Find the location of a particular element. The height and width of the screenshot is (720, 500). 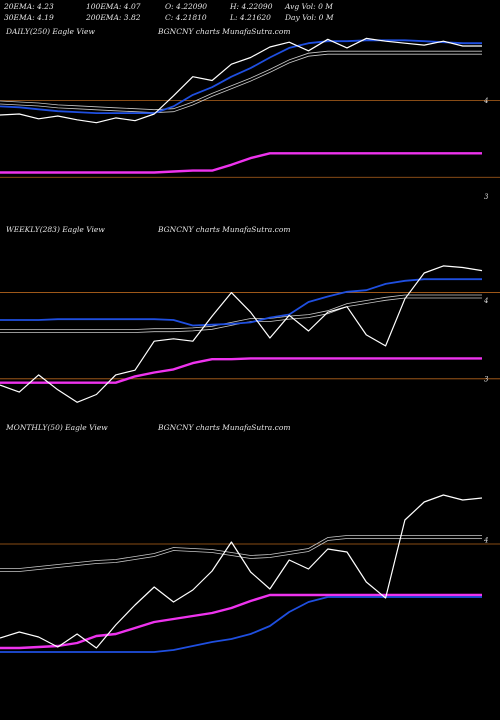

header-avg-vol: Avg Vol: 0 M is located at coordinates (308, 6).